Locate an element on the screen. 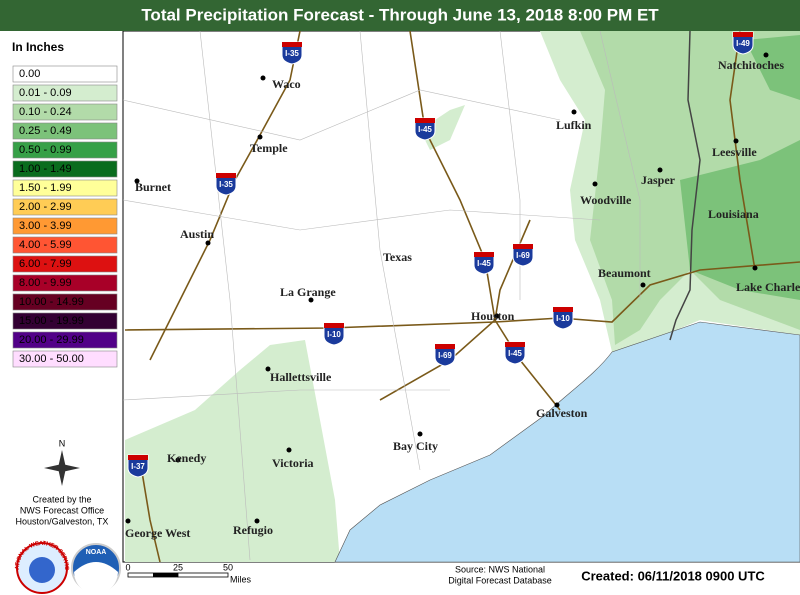 This screenshot has height=595, width=800. interstate-label: I-37 is located at coordinates (138, 466).